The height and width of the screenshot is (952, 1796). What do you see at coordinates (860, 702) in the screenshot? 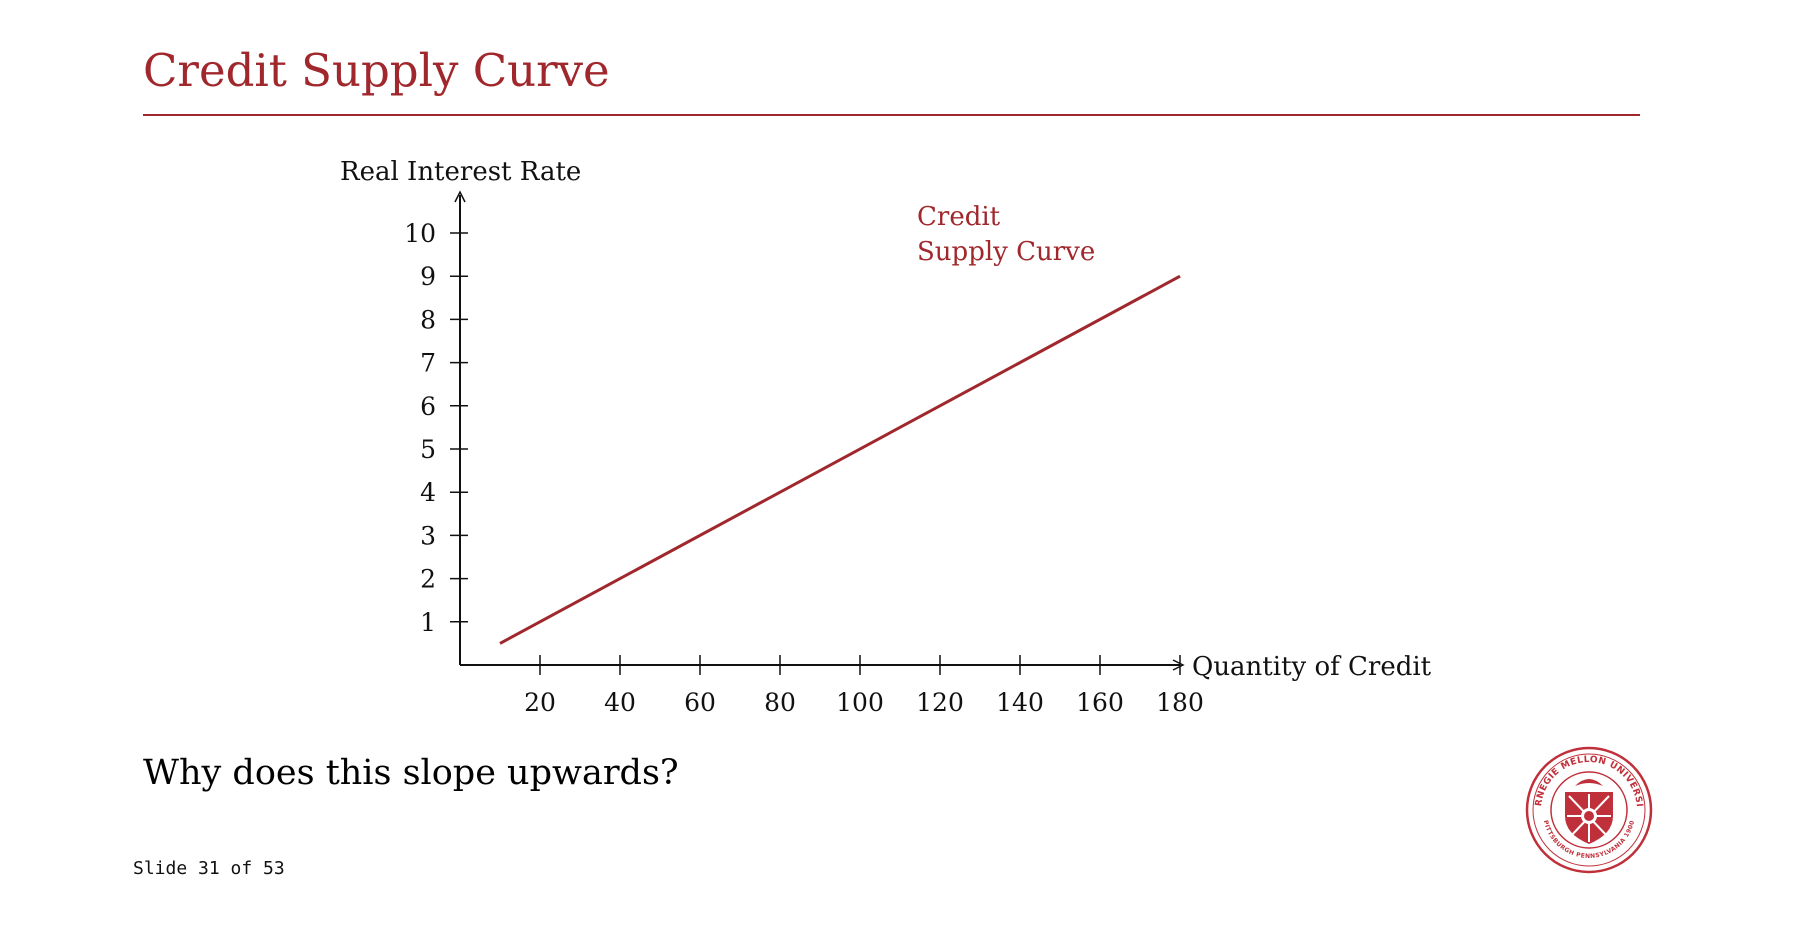
I see `x-tick-label: 100` at bounding box center [860, 702].